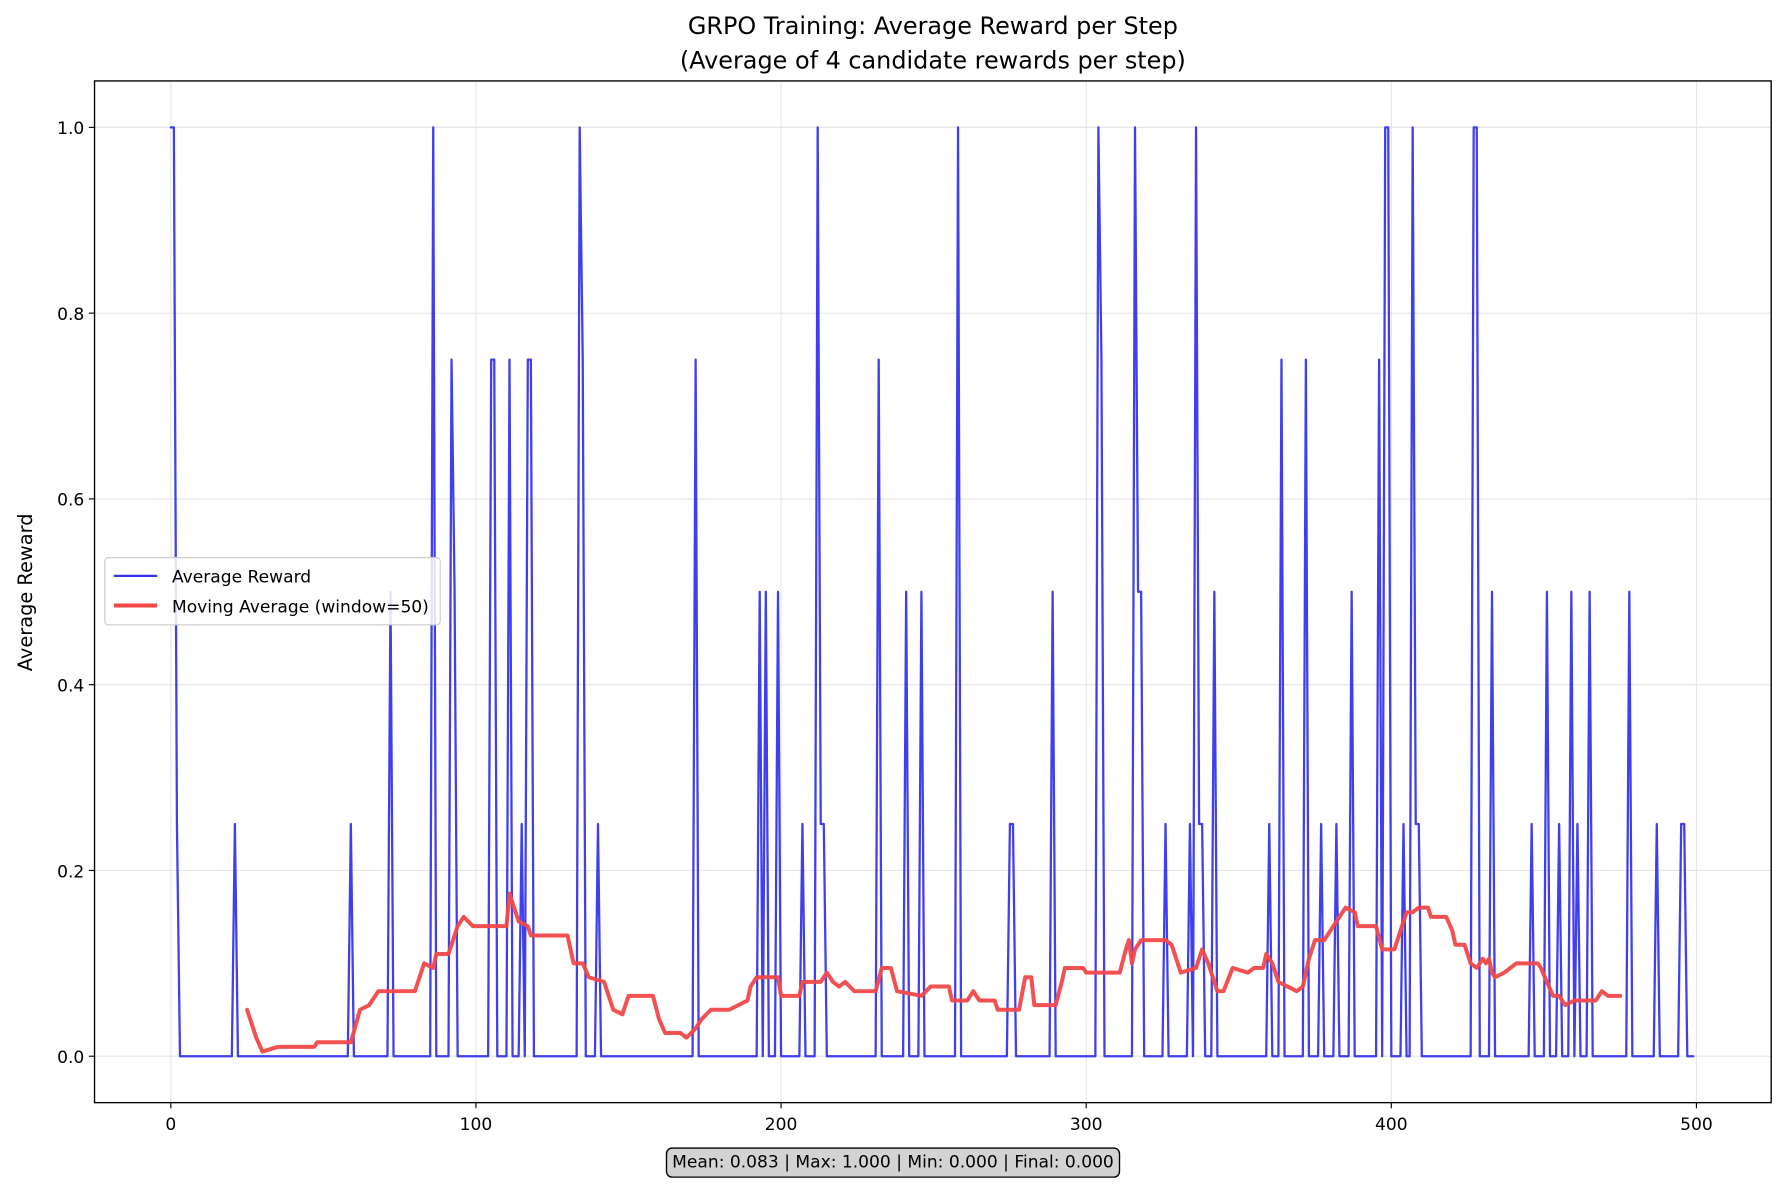  Describe the element at coordinates (781, 1125) in the screenshot. I see `x-tick-label: 200` at that location.